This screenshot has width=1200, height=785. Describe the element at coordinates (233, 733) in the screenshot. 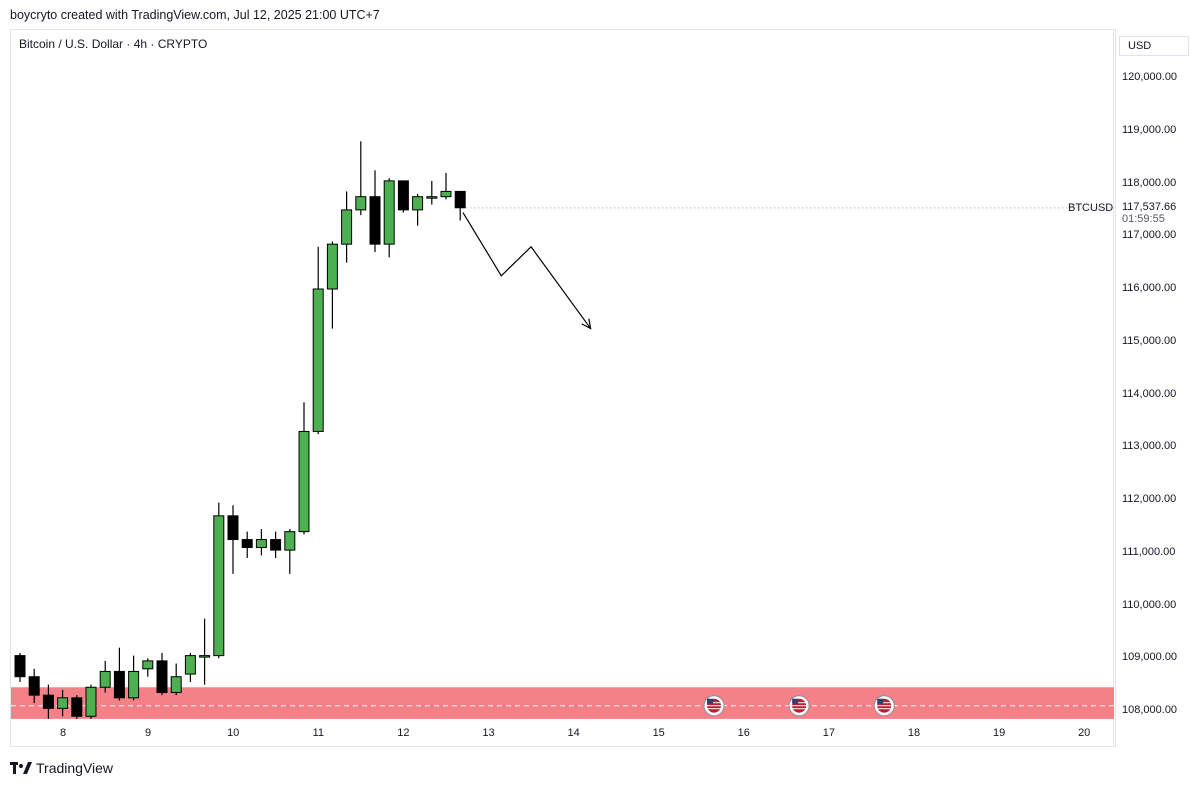

I see `date-tick-label: 10` at that location.